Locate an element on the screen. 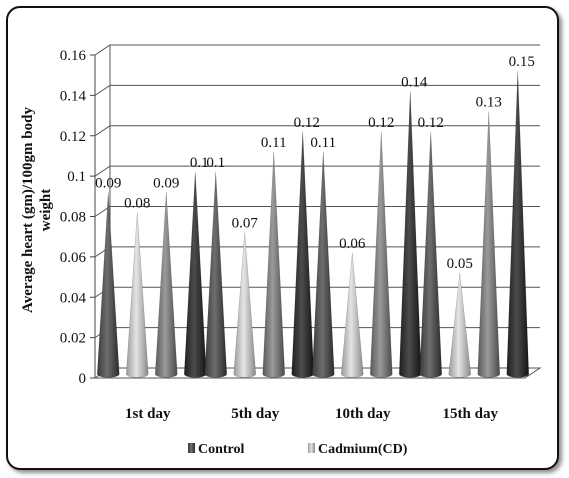 The height and width of the screenshot is (478, 569). category-label: 5th day is located at coordinates (255, 414).